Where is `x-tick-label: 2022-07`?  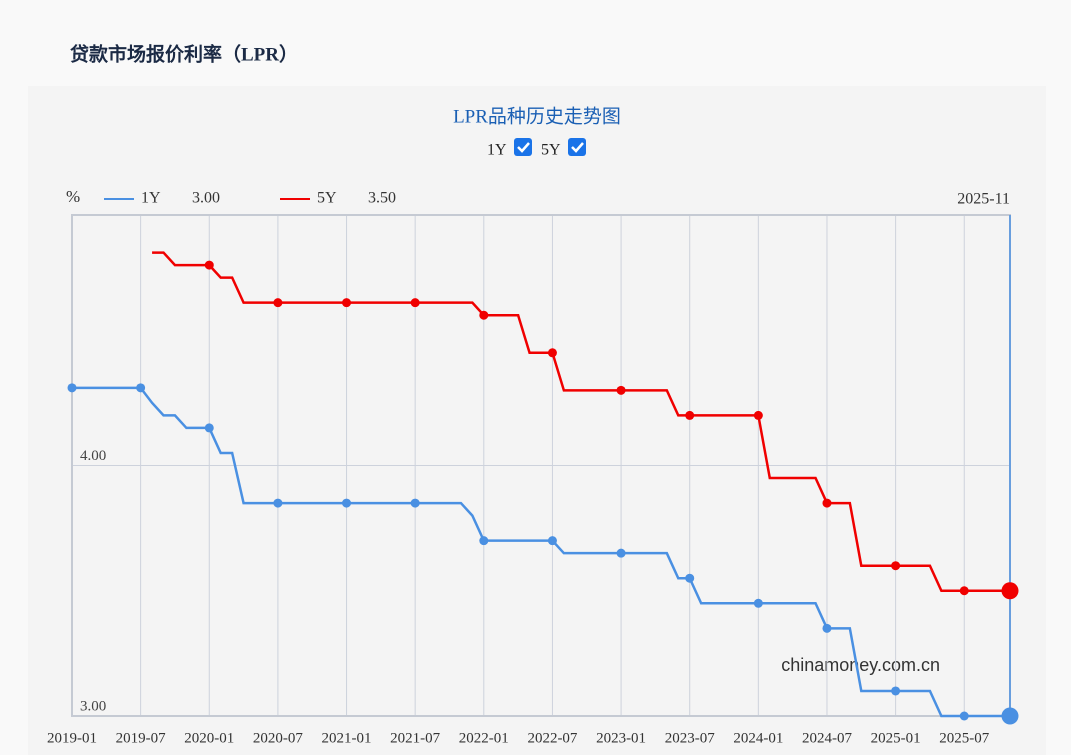
x-tick-label: 2022-07 is located at coordinates (552, 738).